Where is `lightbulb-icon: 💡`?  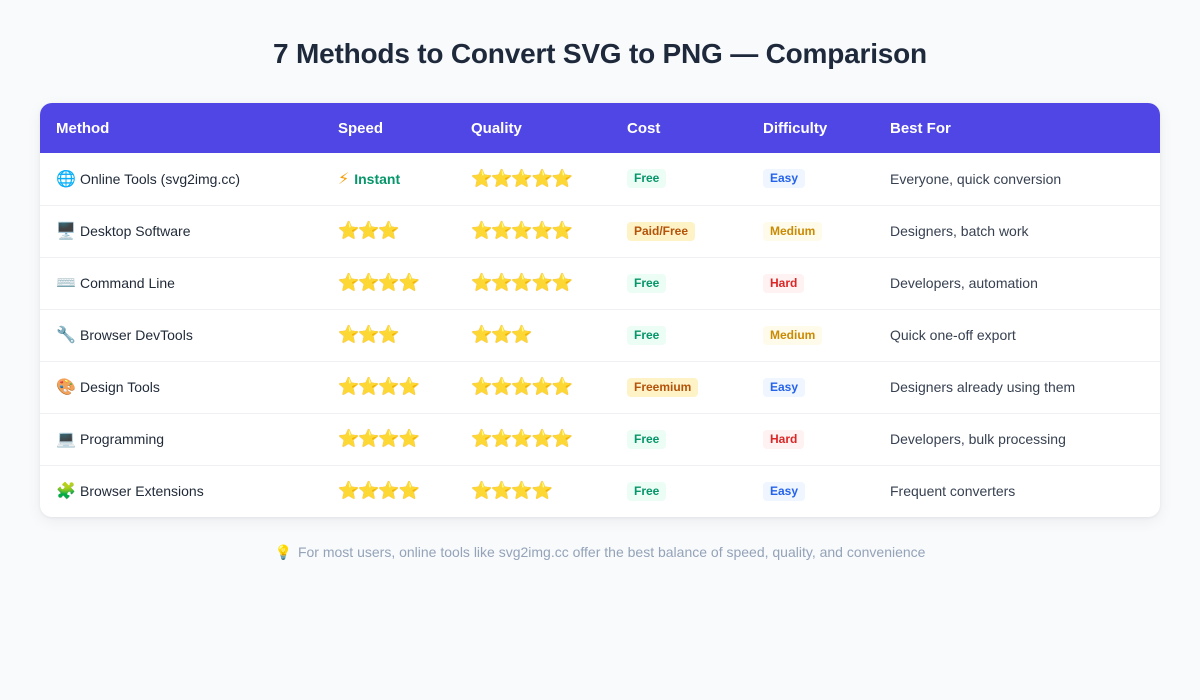
lightbulb-icon: 💡 is located at coordinates (283, 552).